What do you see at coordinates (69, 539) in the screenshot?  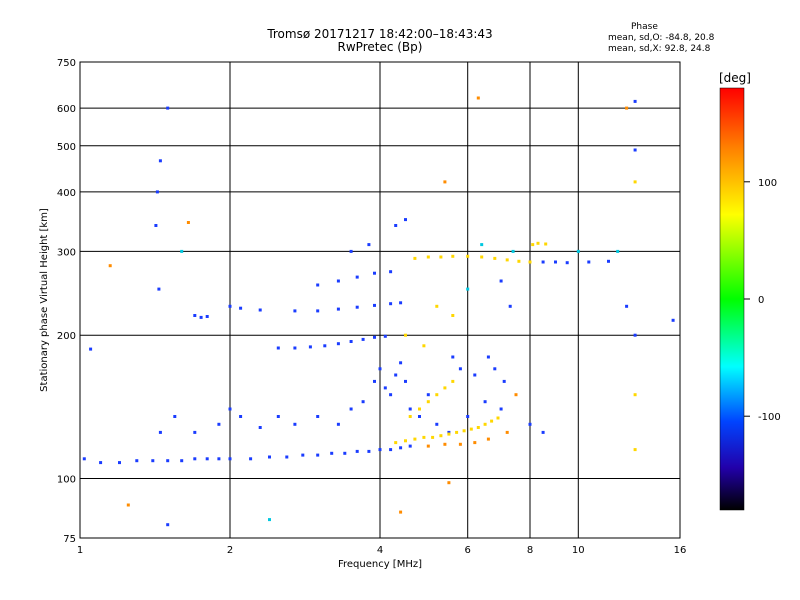 I see `y-tick-label: 75` at bounding box center [69, 539].